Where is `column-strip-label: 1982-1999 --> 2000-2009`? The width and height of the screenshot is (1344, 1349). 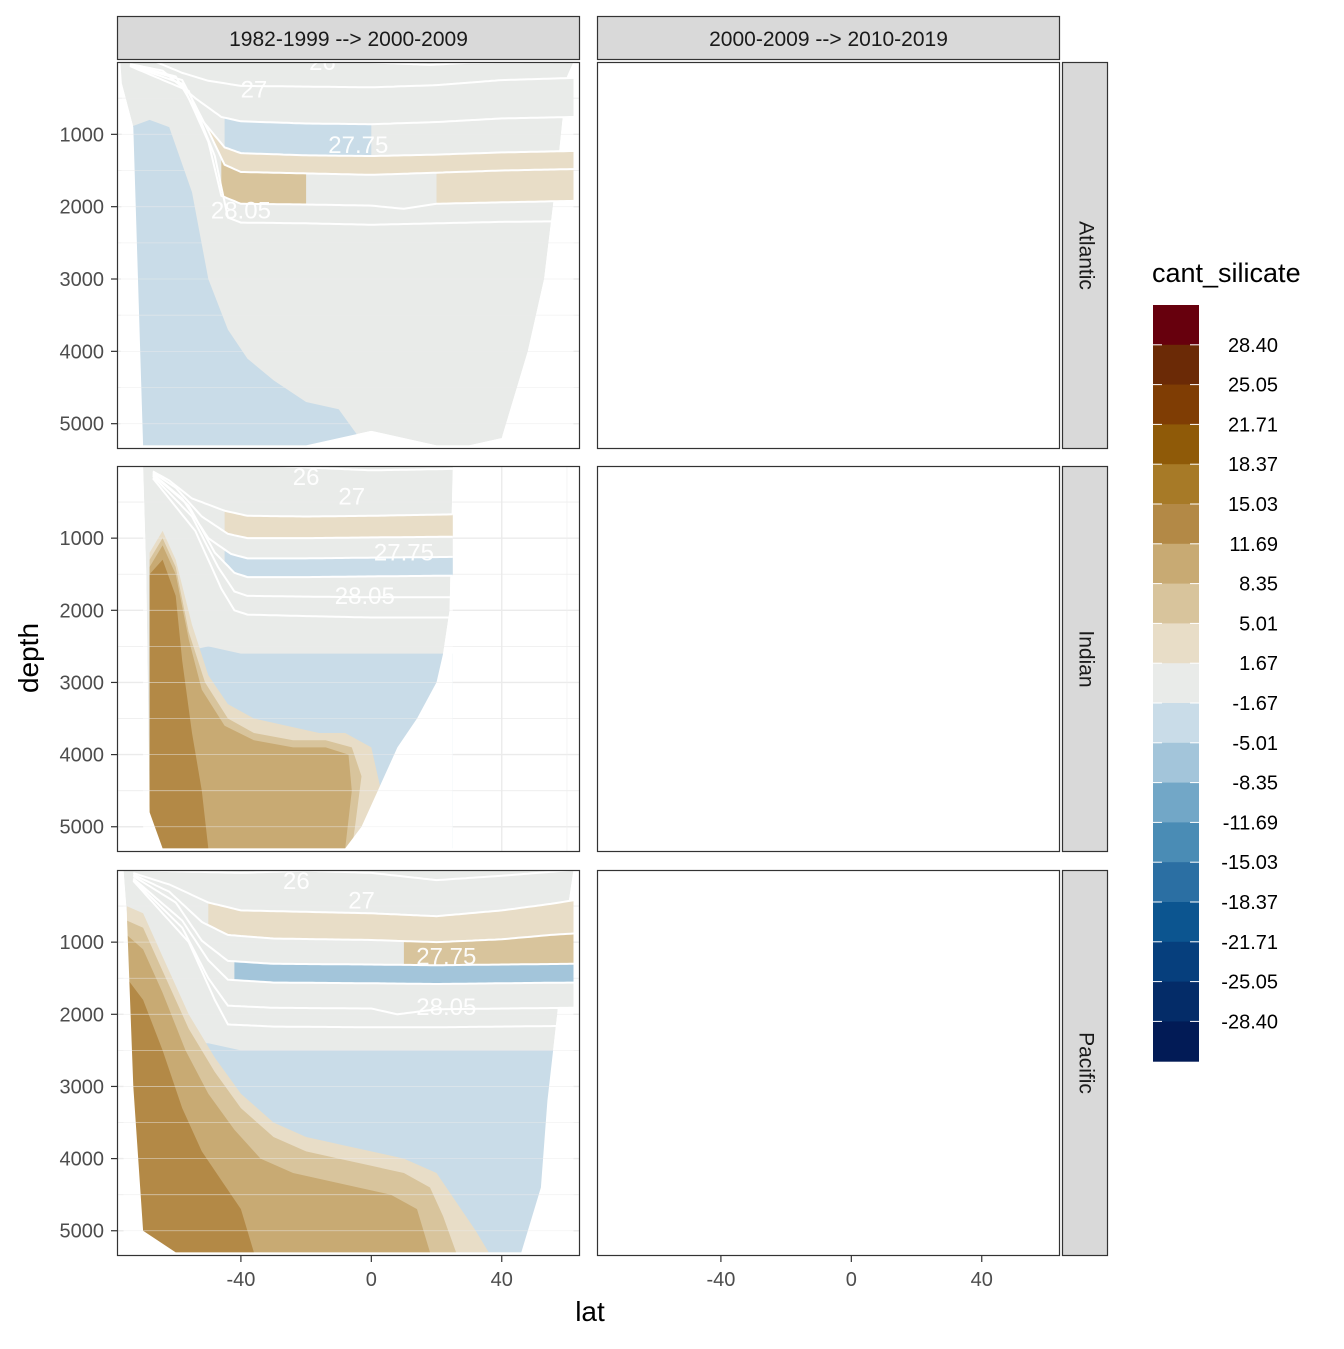
column-strip-label: 1982-1999 --> 2000-2009 is located at coordinates (348, 39).